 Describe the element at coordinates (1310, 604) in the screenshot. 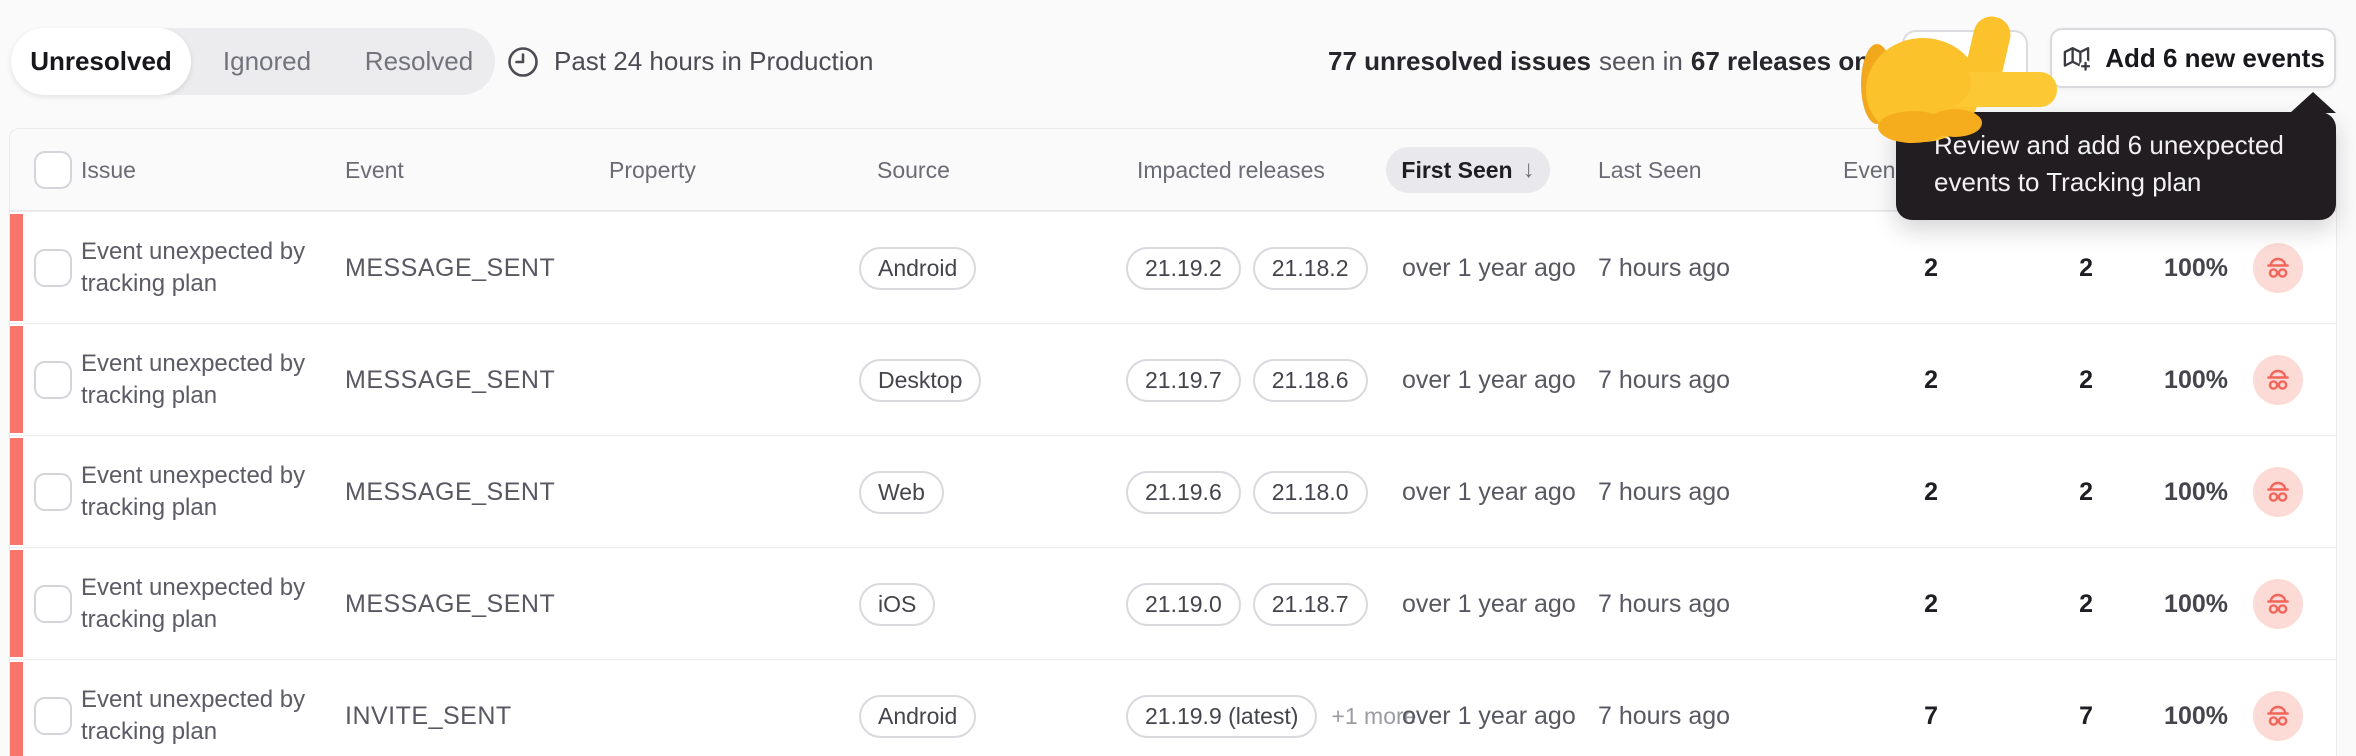

I see `release-badge: 21.18.7` at that location.